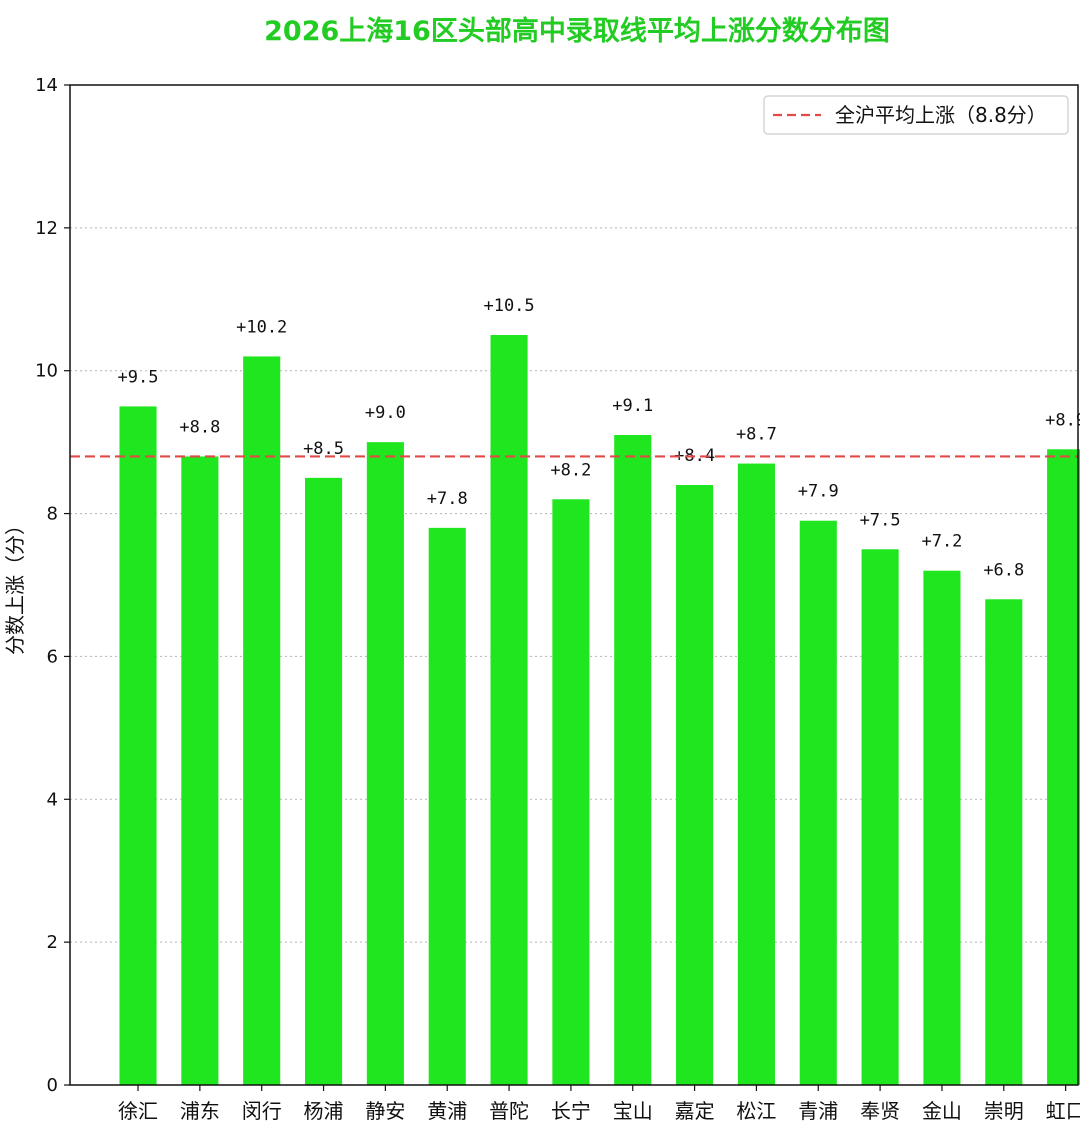 The height and width of the screenshot is (1143, 1080). Describe the element at coordinates (52, 942) in the screenshot. I see `y-tick-label: 2` at that location.